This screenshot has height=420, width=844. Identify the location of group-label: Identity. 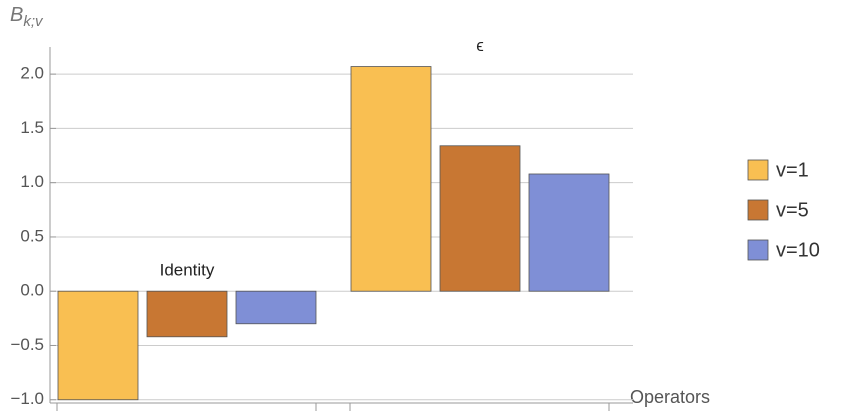
(187, 270).